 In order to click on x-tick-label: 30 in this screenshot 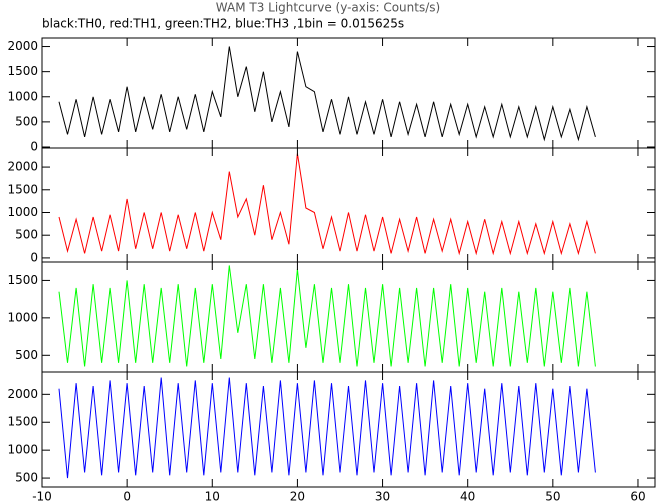, I will do `click(382, 497)`.